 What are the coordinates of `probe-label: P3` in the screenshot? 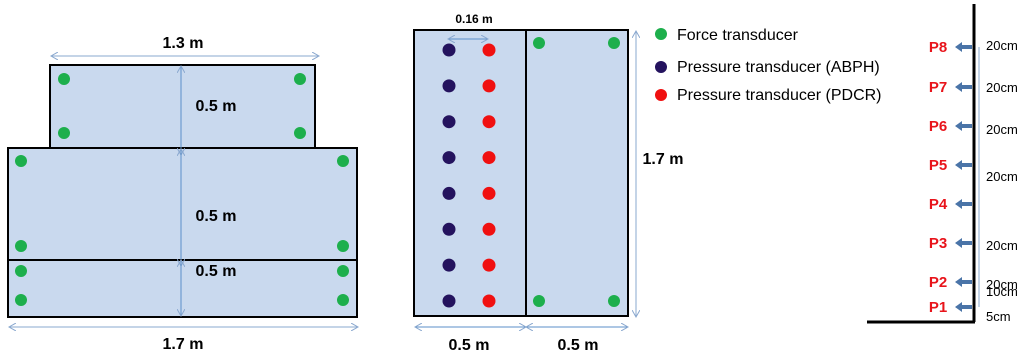 It's located at (938, 243).